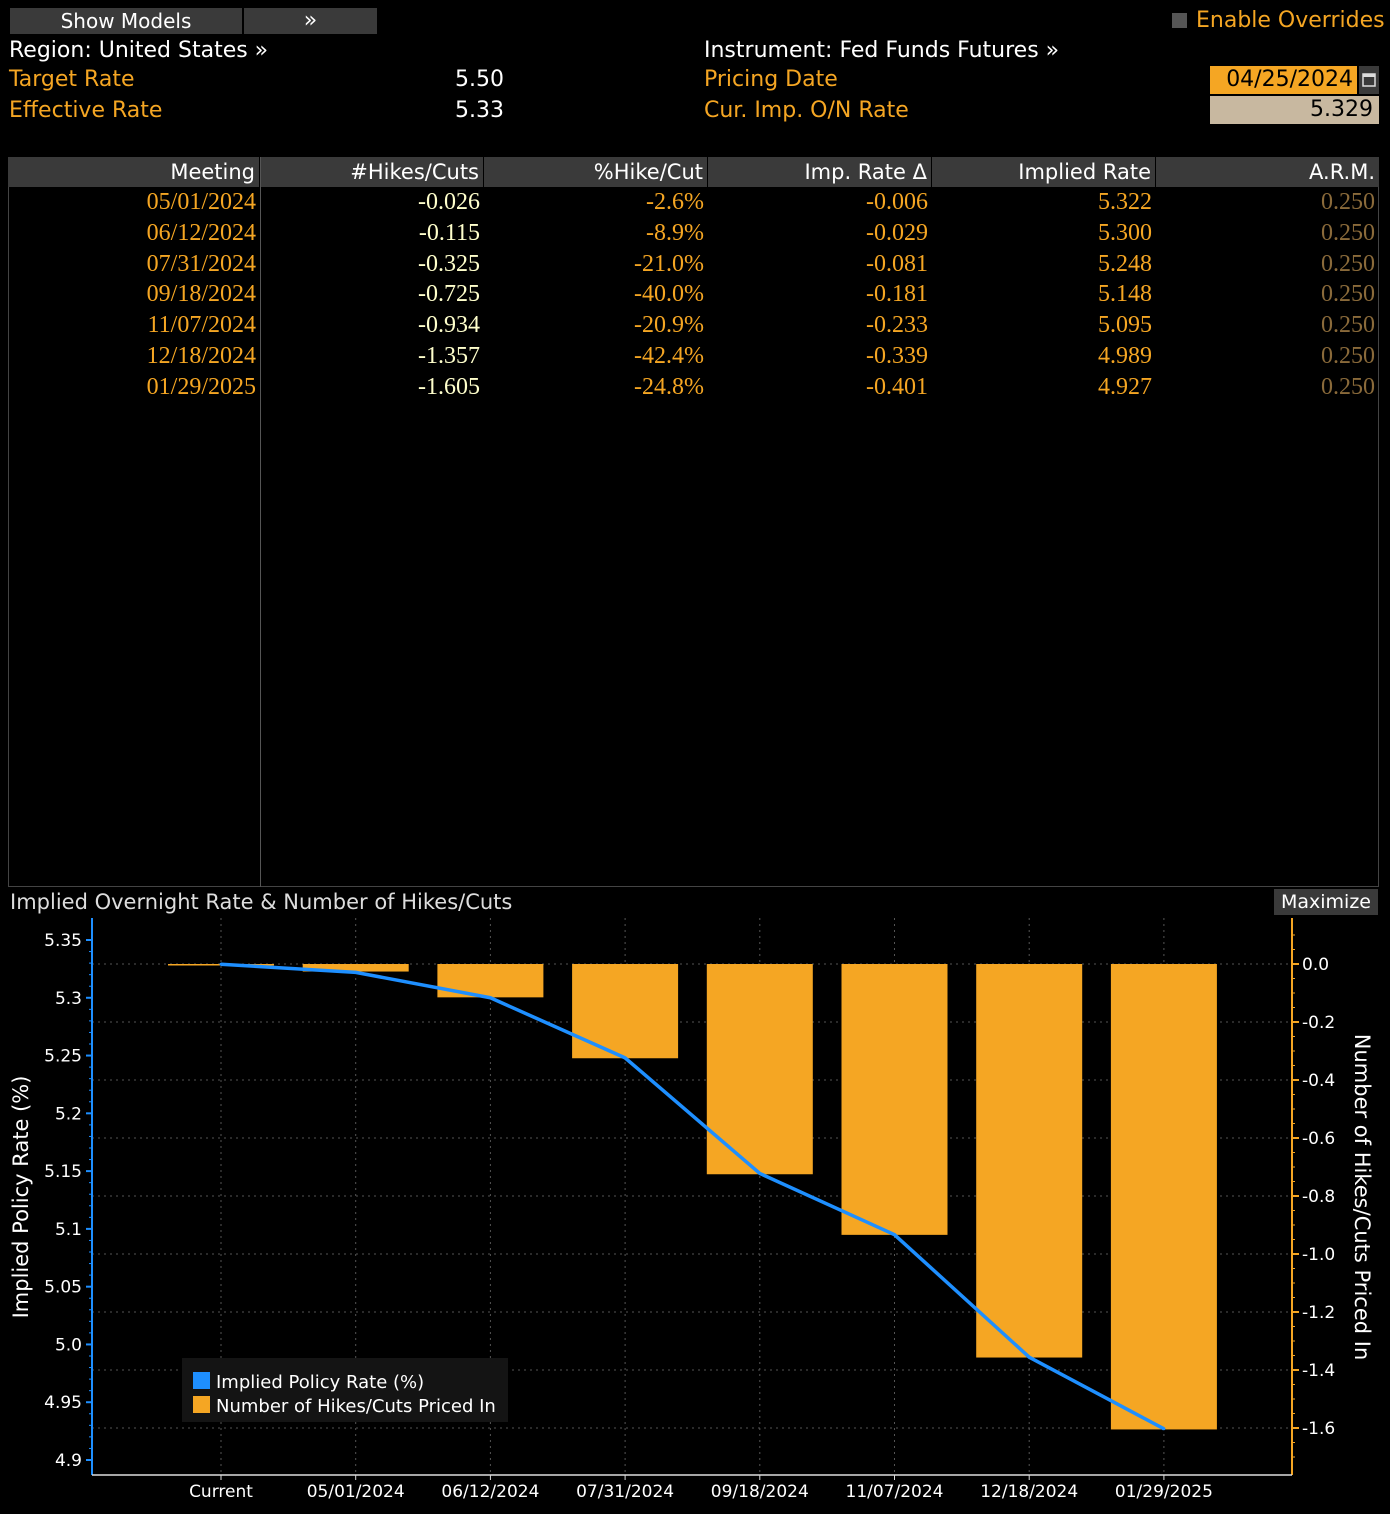  I want to click on cell-implied-rate: 5.248, so click(1125, 263).